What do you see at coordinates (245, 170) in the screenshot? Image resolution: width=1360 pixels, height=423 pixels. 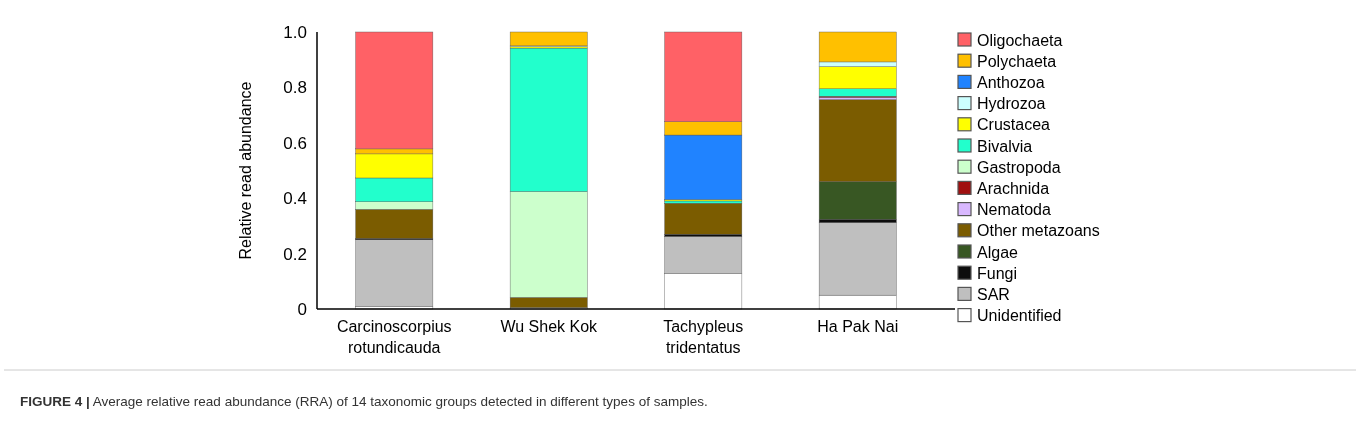 I see `y-axis-title: Relative read abundance` at bounding box center [245, 170].